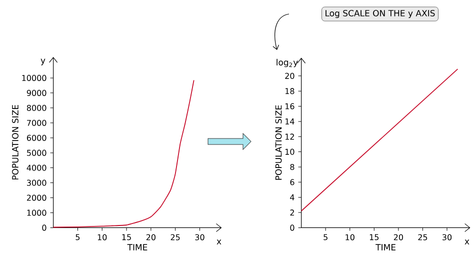 The image size is (474, 279). Describe the element at coordinates (36, 183) in the screenshot. I see `y-tick-label: 3000` at that location.